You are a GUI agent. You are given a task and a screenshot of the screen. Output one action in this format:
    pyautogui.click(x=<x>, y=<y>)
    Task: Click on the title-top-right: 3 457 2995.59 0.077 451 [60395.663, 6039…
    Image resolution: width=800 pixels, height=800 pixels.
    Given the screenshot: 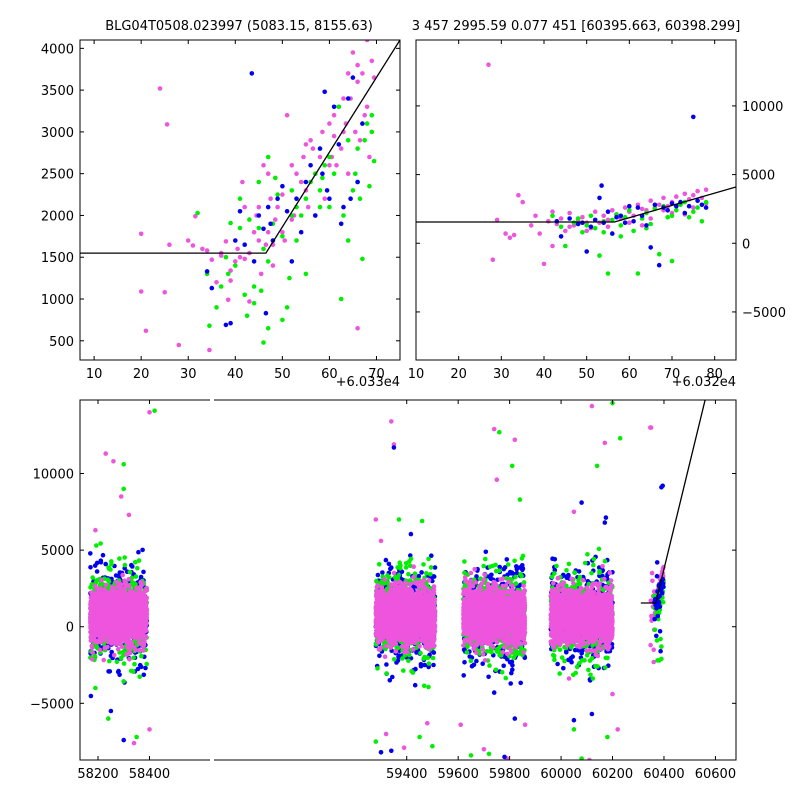 What is the action you would take?
    pyautogui.click(x=576, y=26)
    